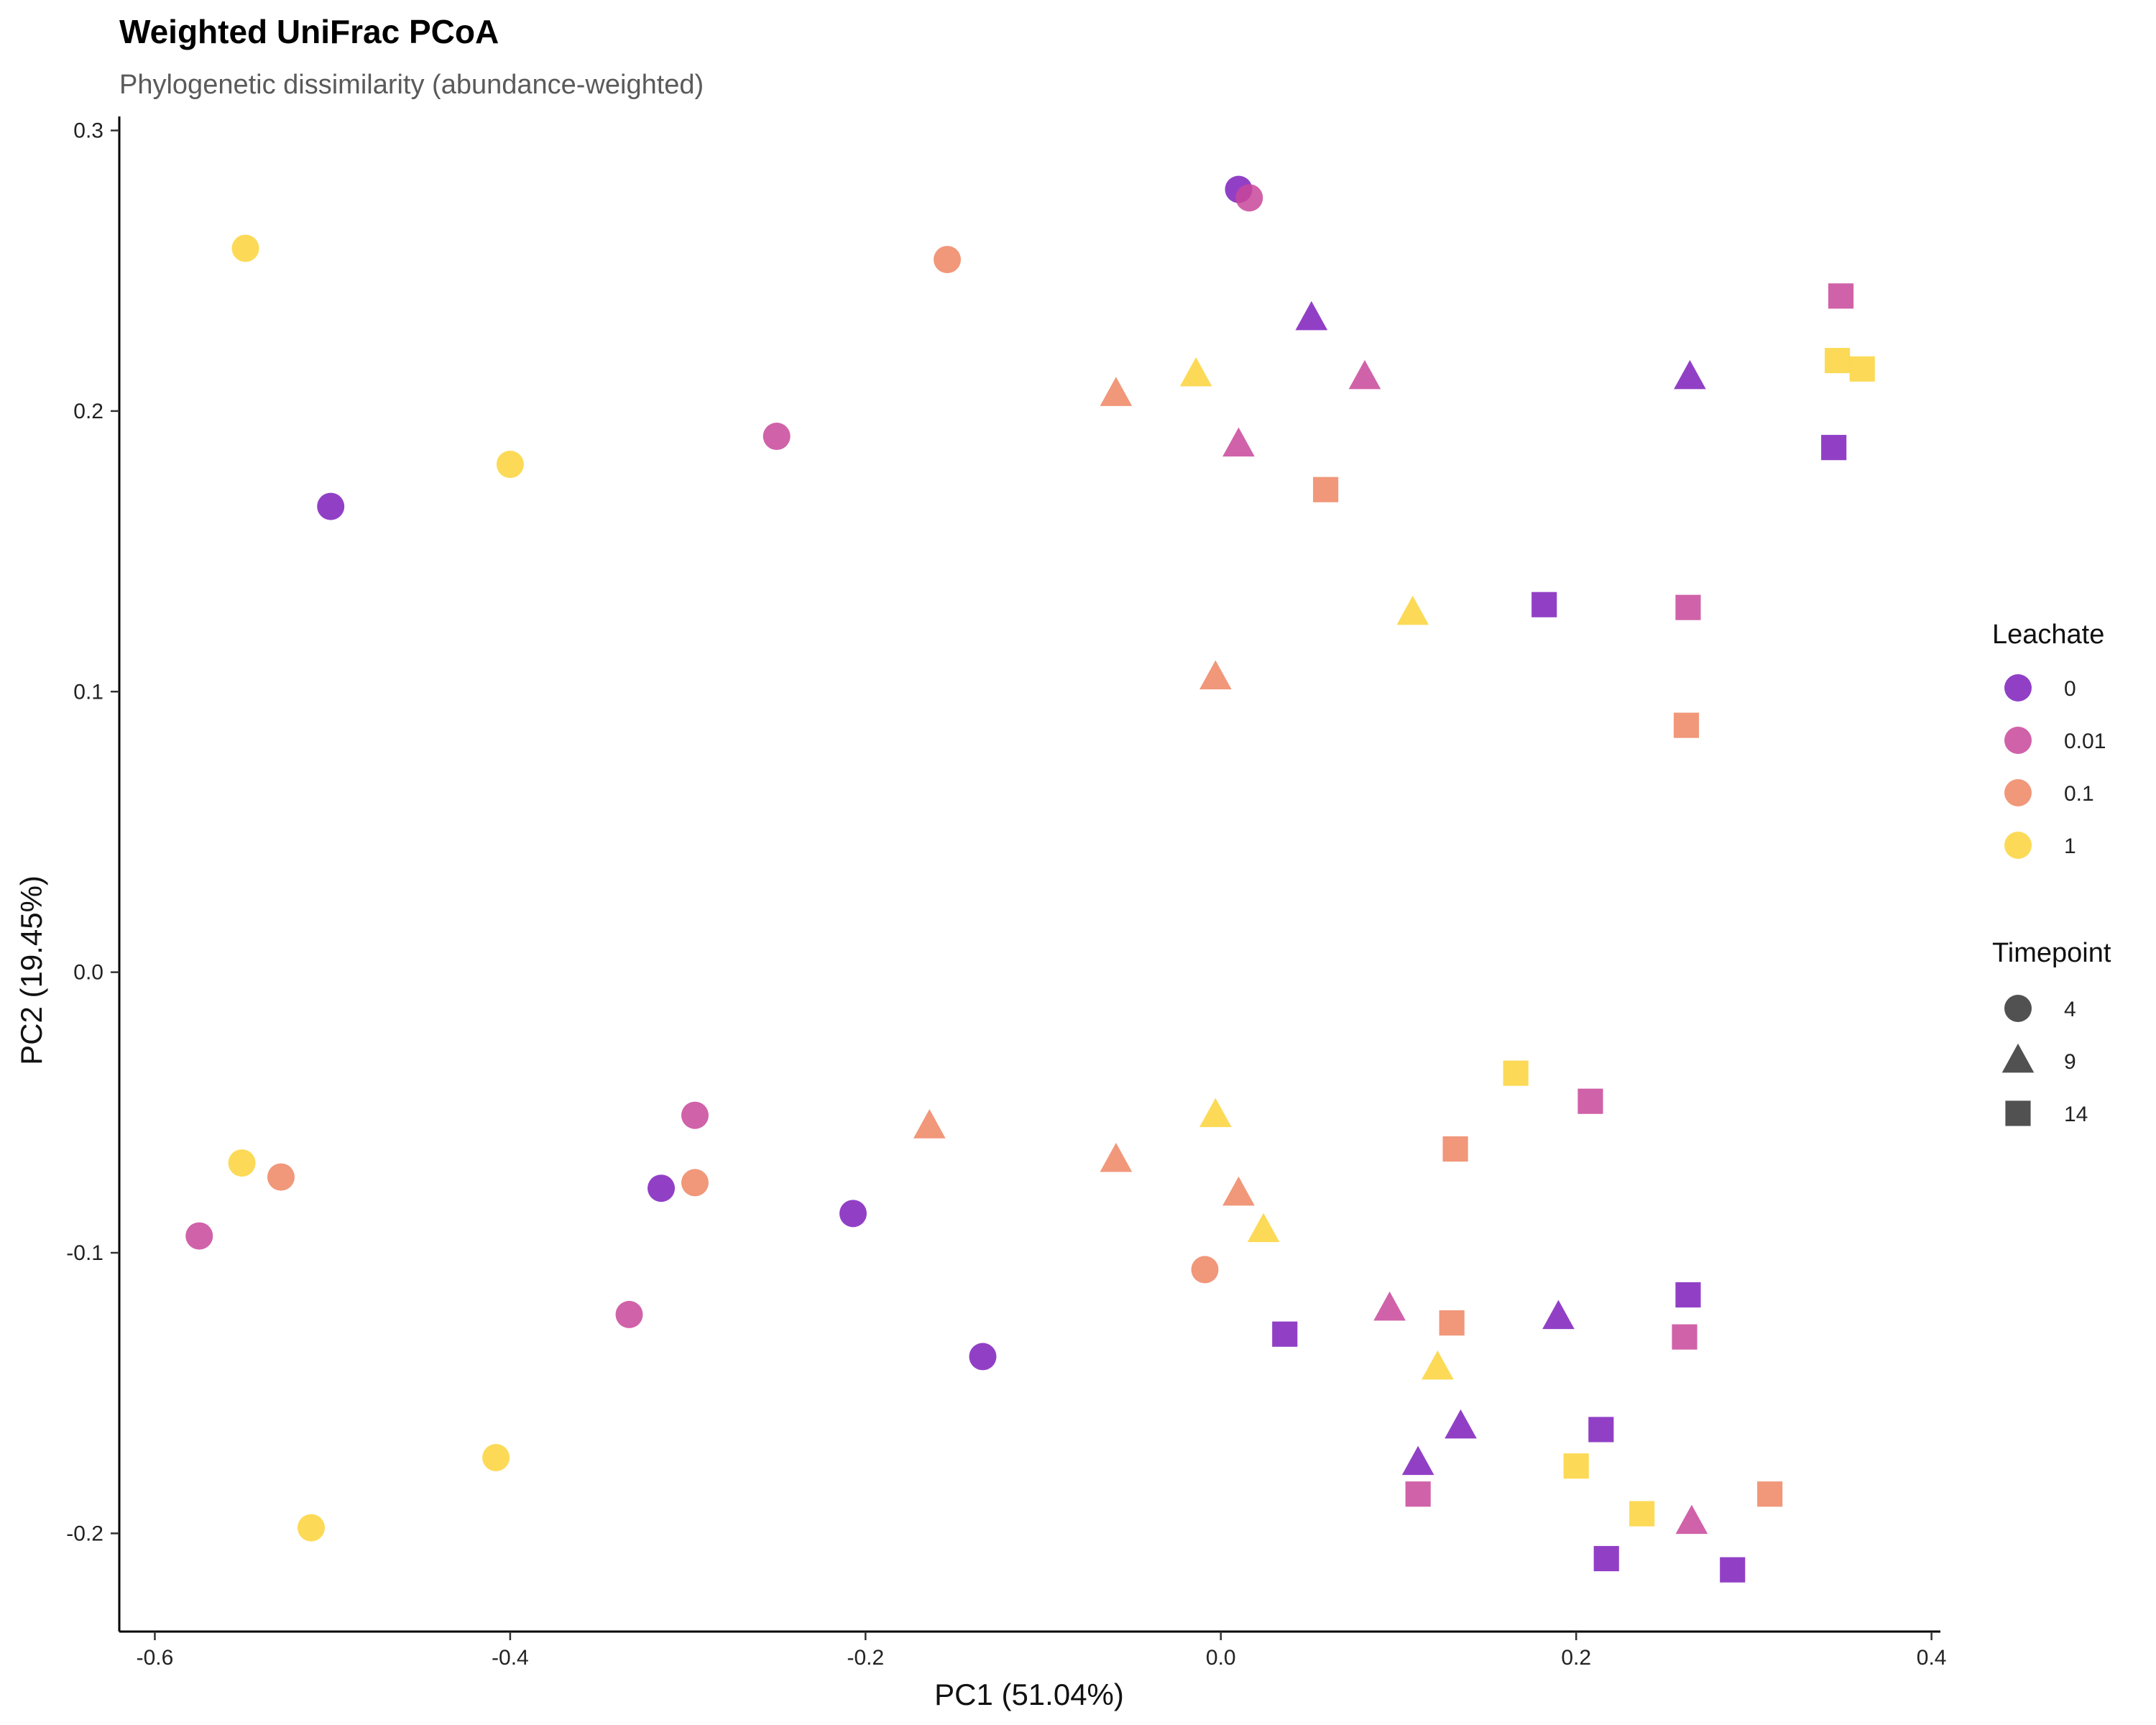  I want to click on legend-label-color: 0, so click(2070, 689).